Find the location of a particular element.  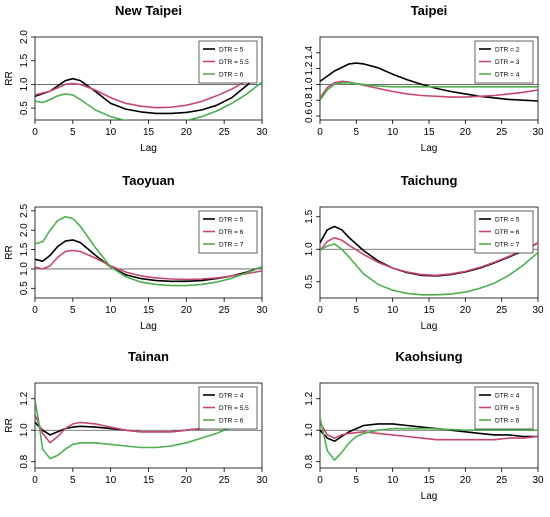

chart-title: Kaohsiung is located at coordinates (428, 356).